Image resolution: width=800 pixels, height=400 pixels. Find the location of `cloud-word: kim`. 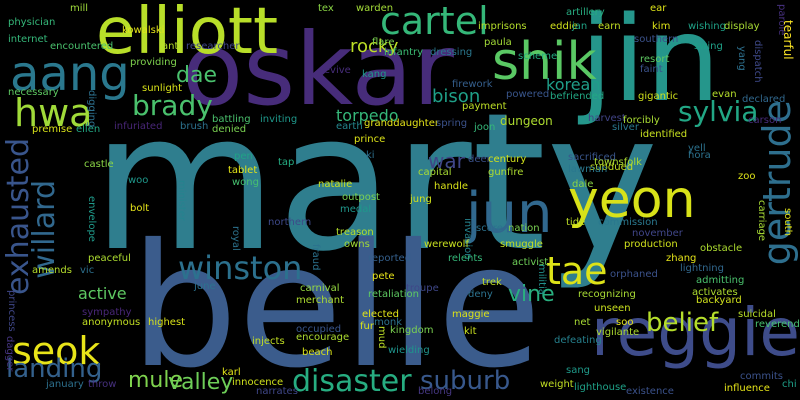

cloud-word: kim is located at coordinates (661, 26).